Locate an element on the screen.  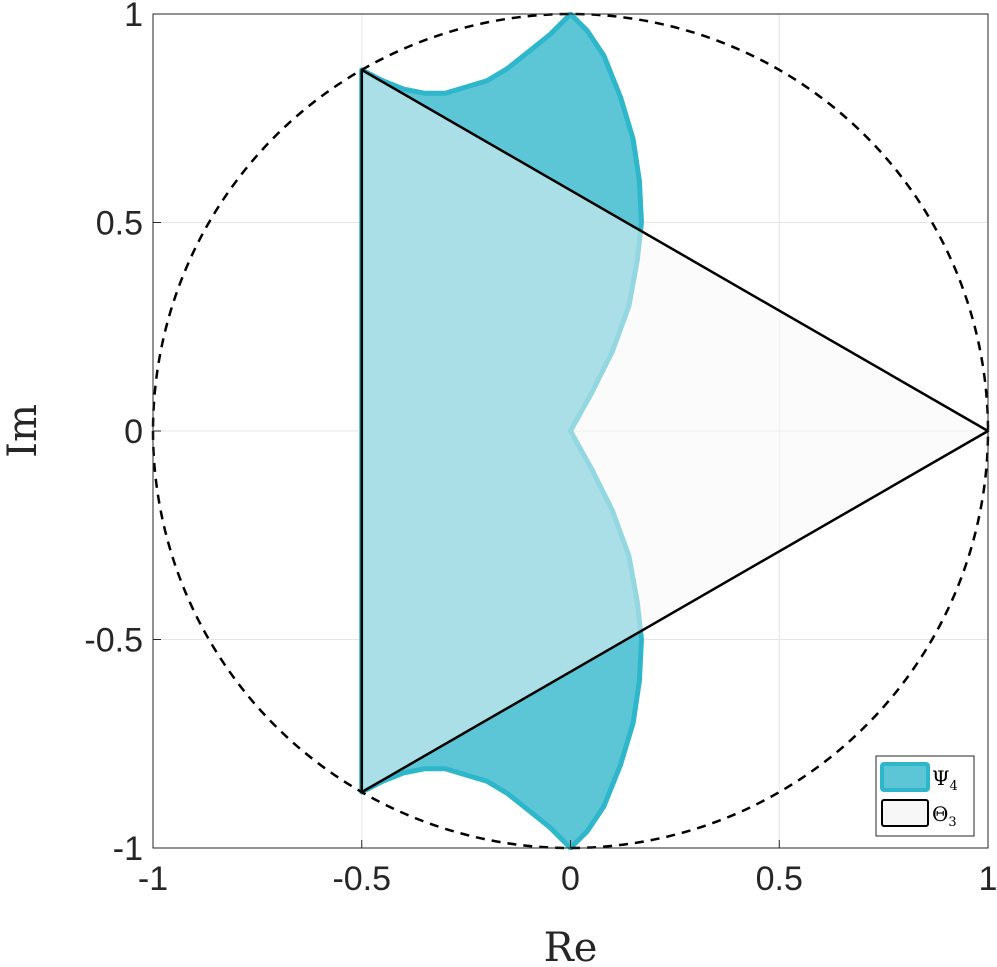
x-tick-label: 1 is located at coordinates (988, 879).